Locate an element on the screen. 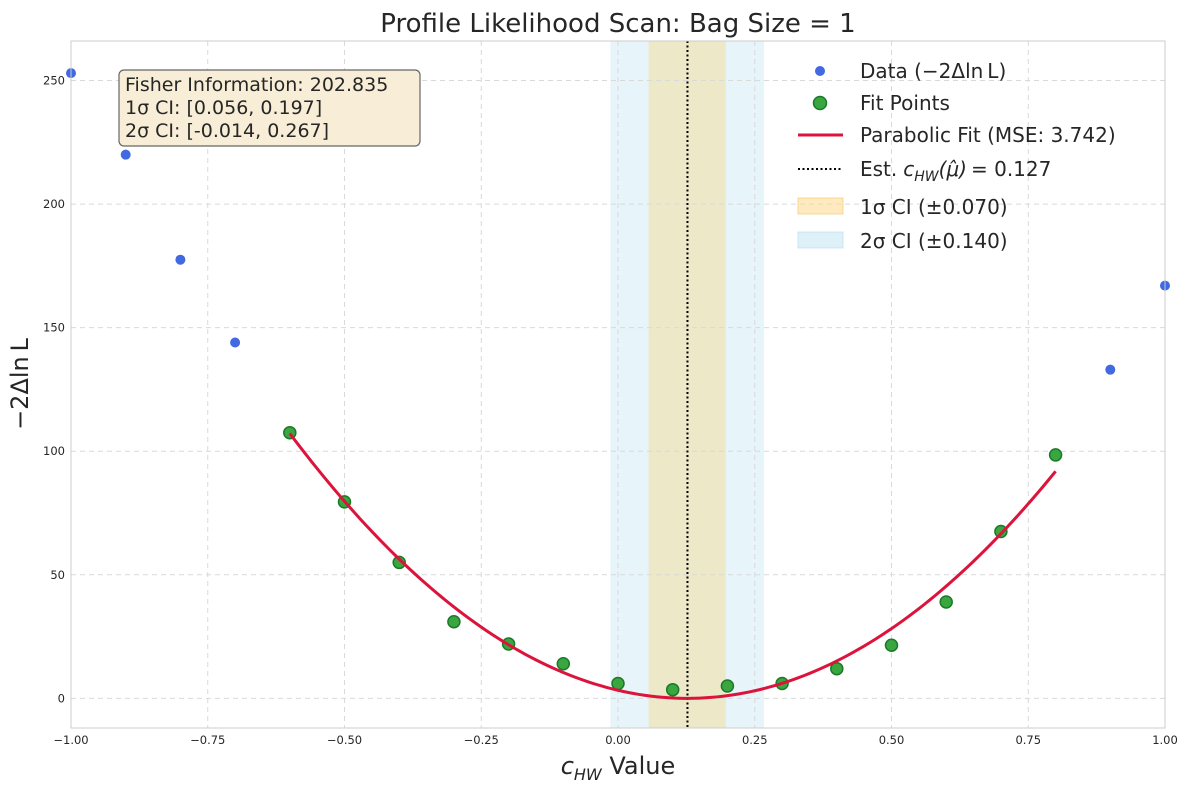 The width and height of the screenshot is (1189, 790). legend-label-fit-points: Fit Points is located at coordinates (905, 103).